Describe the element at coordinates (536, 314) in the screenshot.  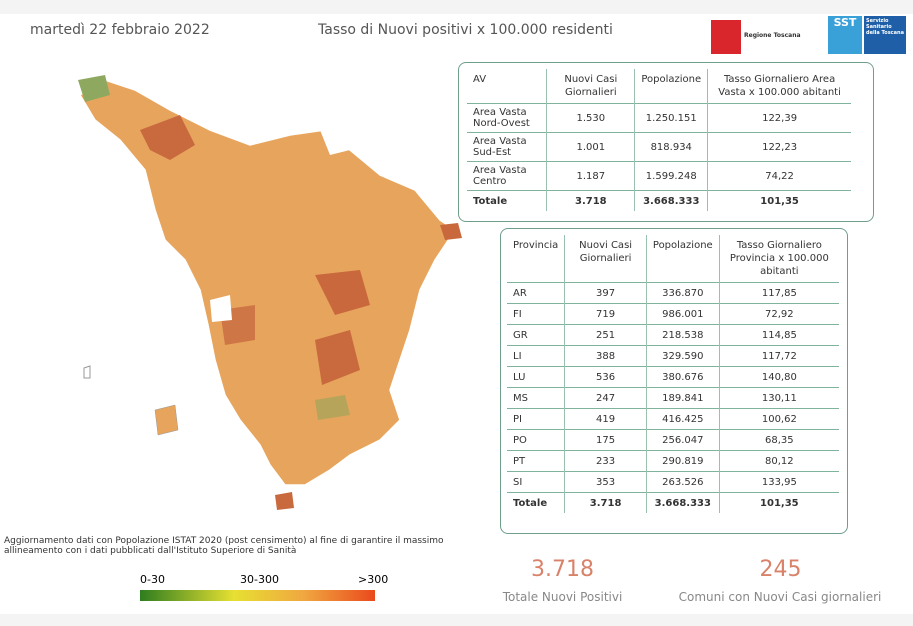
I see `cell: FI` at that location.